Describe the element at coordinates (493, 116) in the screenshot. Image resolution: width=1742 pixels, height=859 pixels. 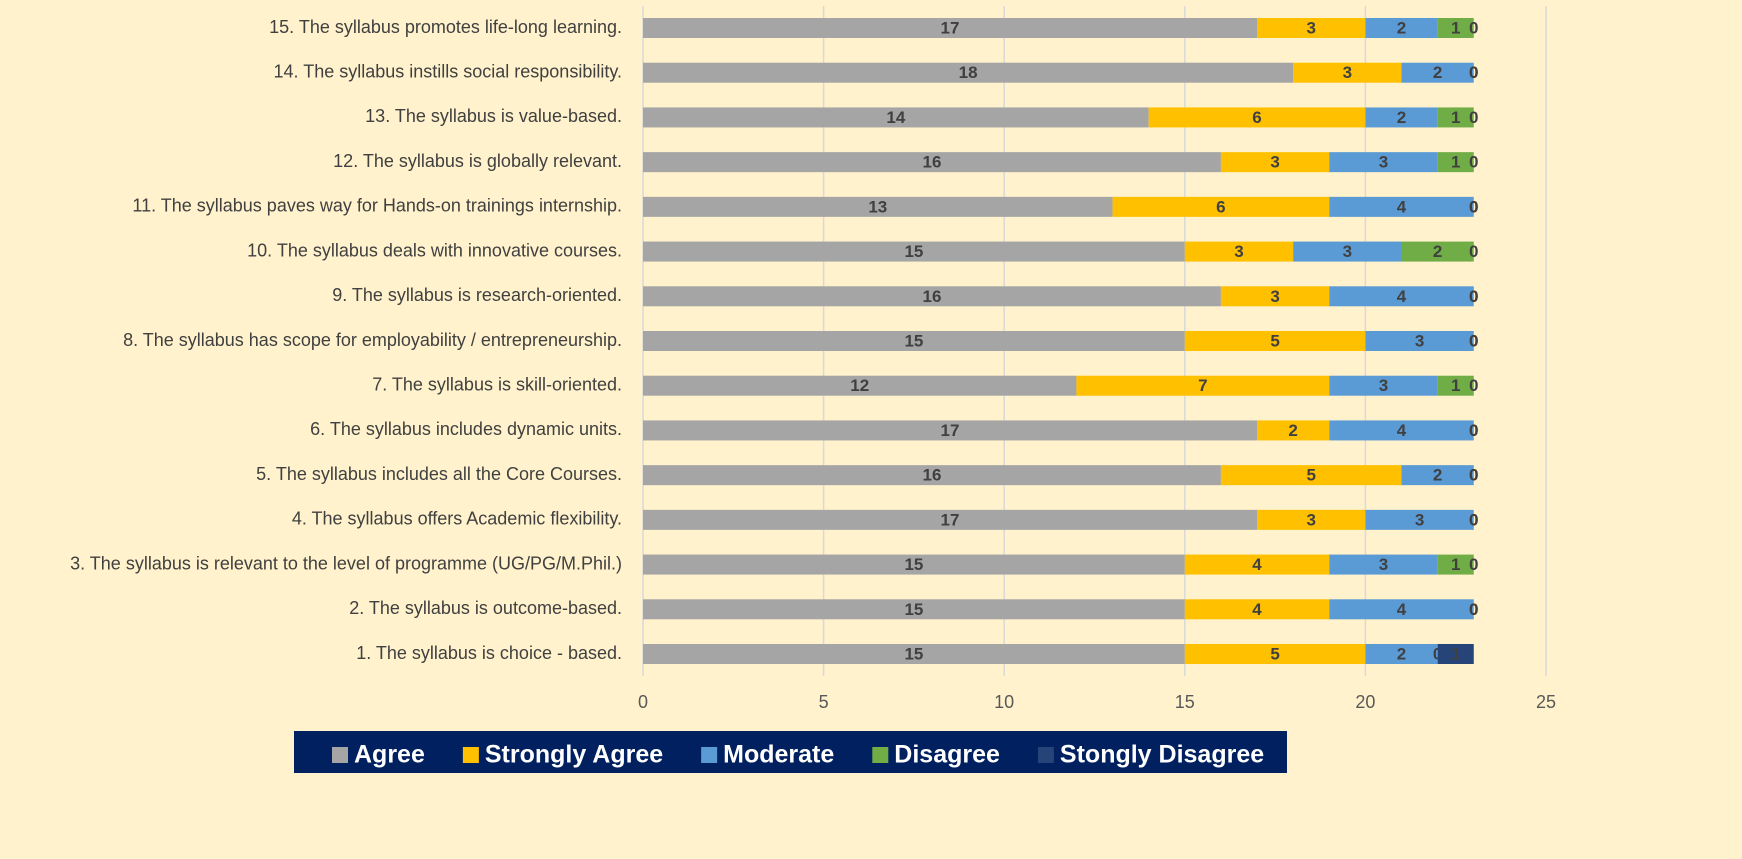
I see `y-tick-label: 13. The syllabus is value-based.` at that location.